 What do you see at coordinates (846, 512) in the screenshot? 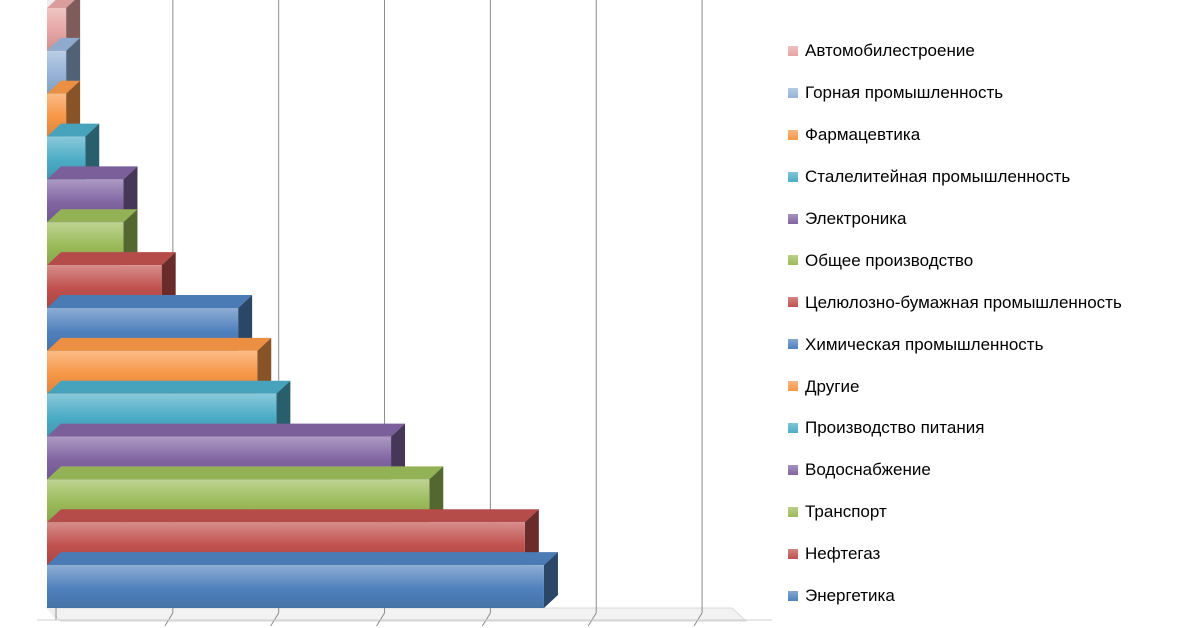
I see `legend-label: Транспорт` at bounding box center [846, 512].